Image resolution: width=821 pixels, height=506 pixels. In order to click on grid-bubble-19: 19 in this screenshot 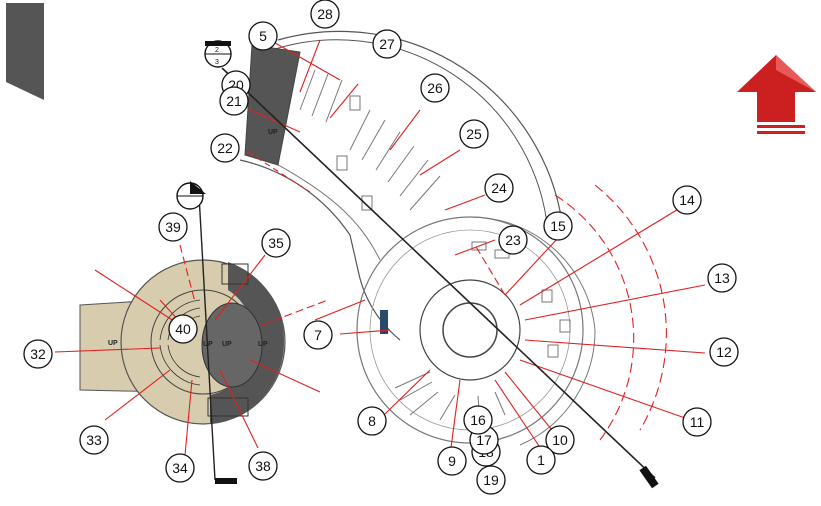, I will do `click(491, 480)`.